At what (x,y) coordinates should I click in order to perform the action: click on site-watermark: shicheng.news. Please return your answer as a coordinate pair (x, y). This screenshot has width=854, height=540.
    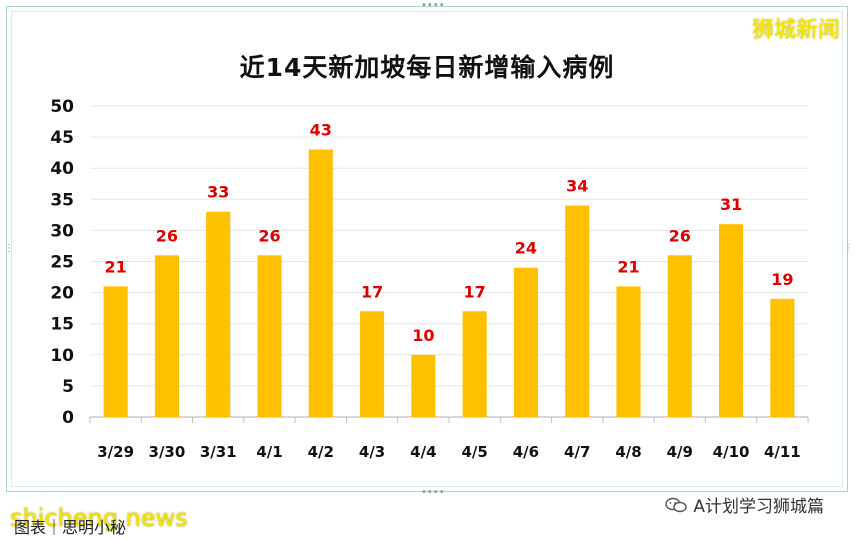
    Looking at the image, I should click on (99, 518).